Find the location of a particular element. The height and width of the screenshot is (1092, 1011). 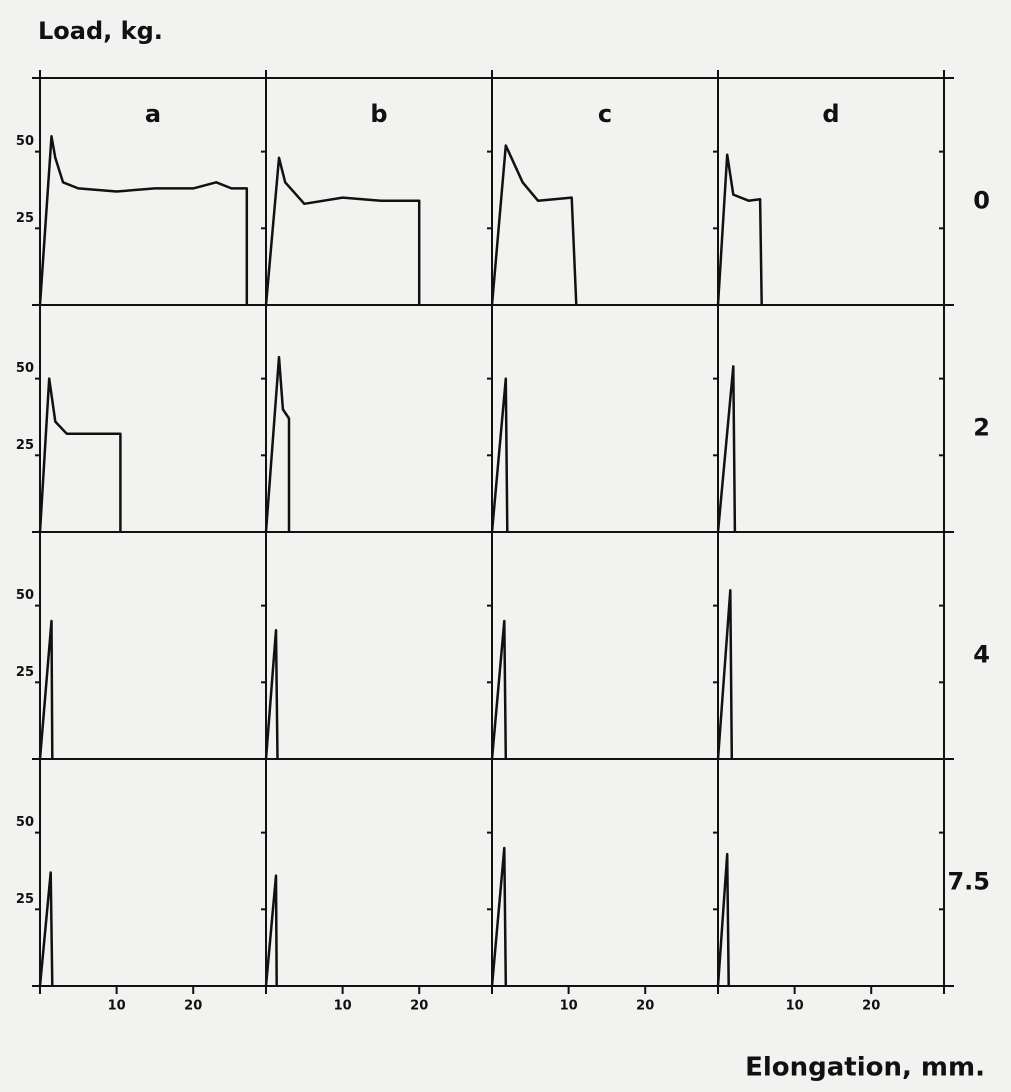

y-axis-label: Load, kg. is located at coordinates (100, 31).